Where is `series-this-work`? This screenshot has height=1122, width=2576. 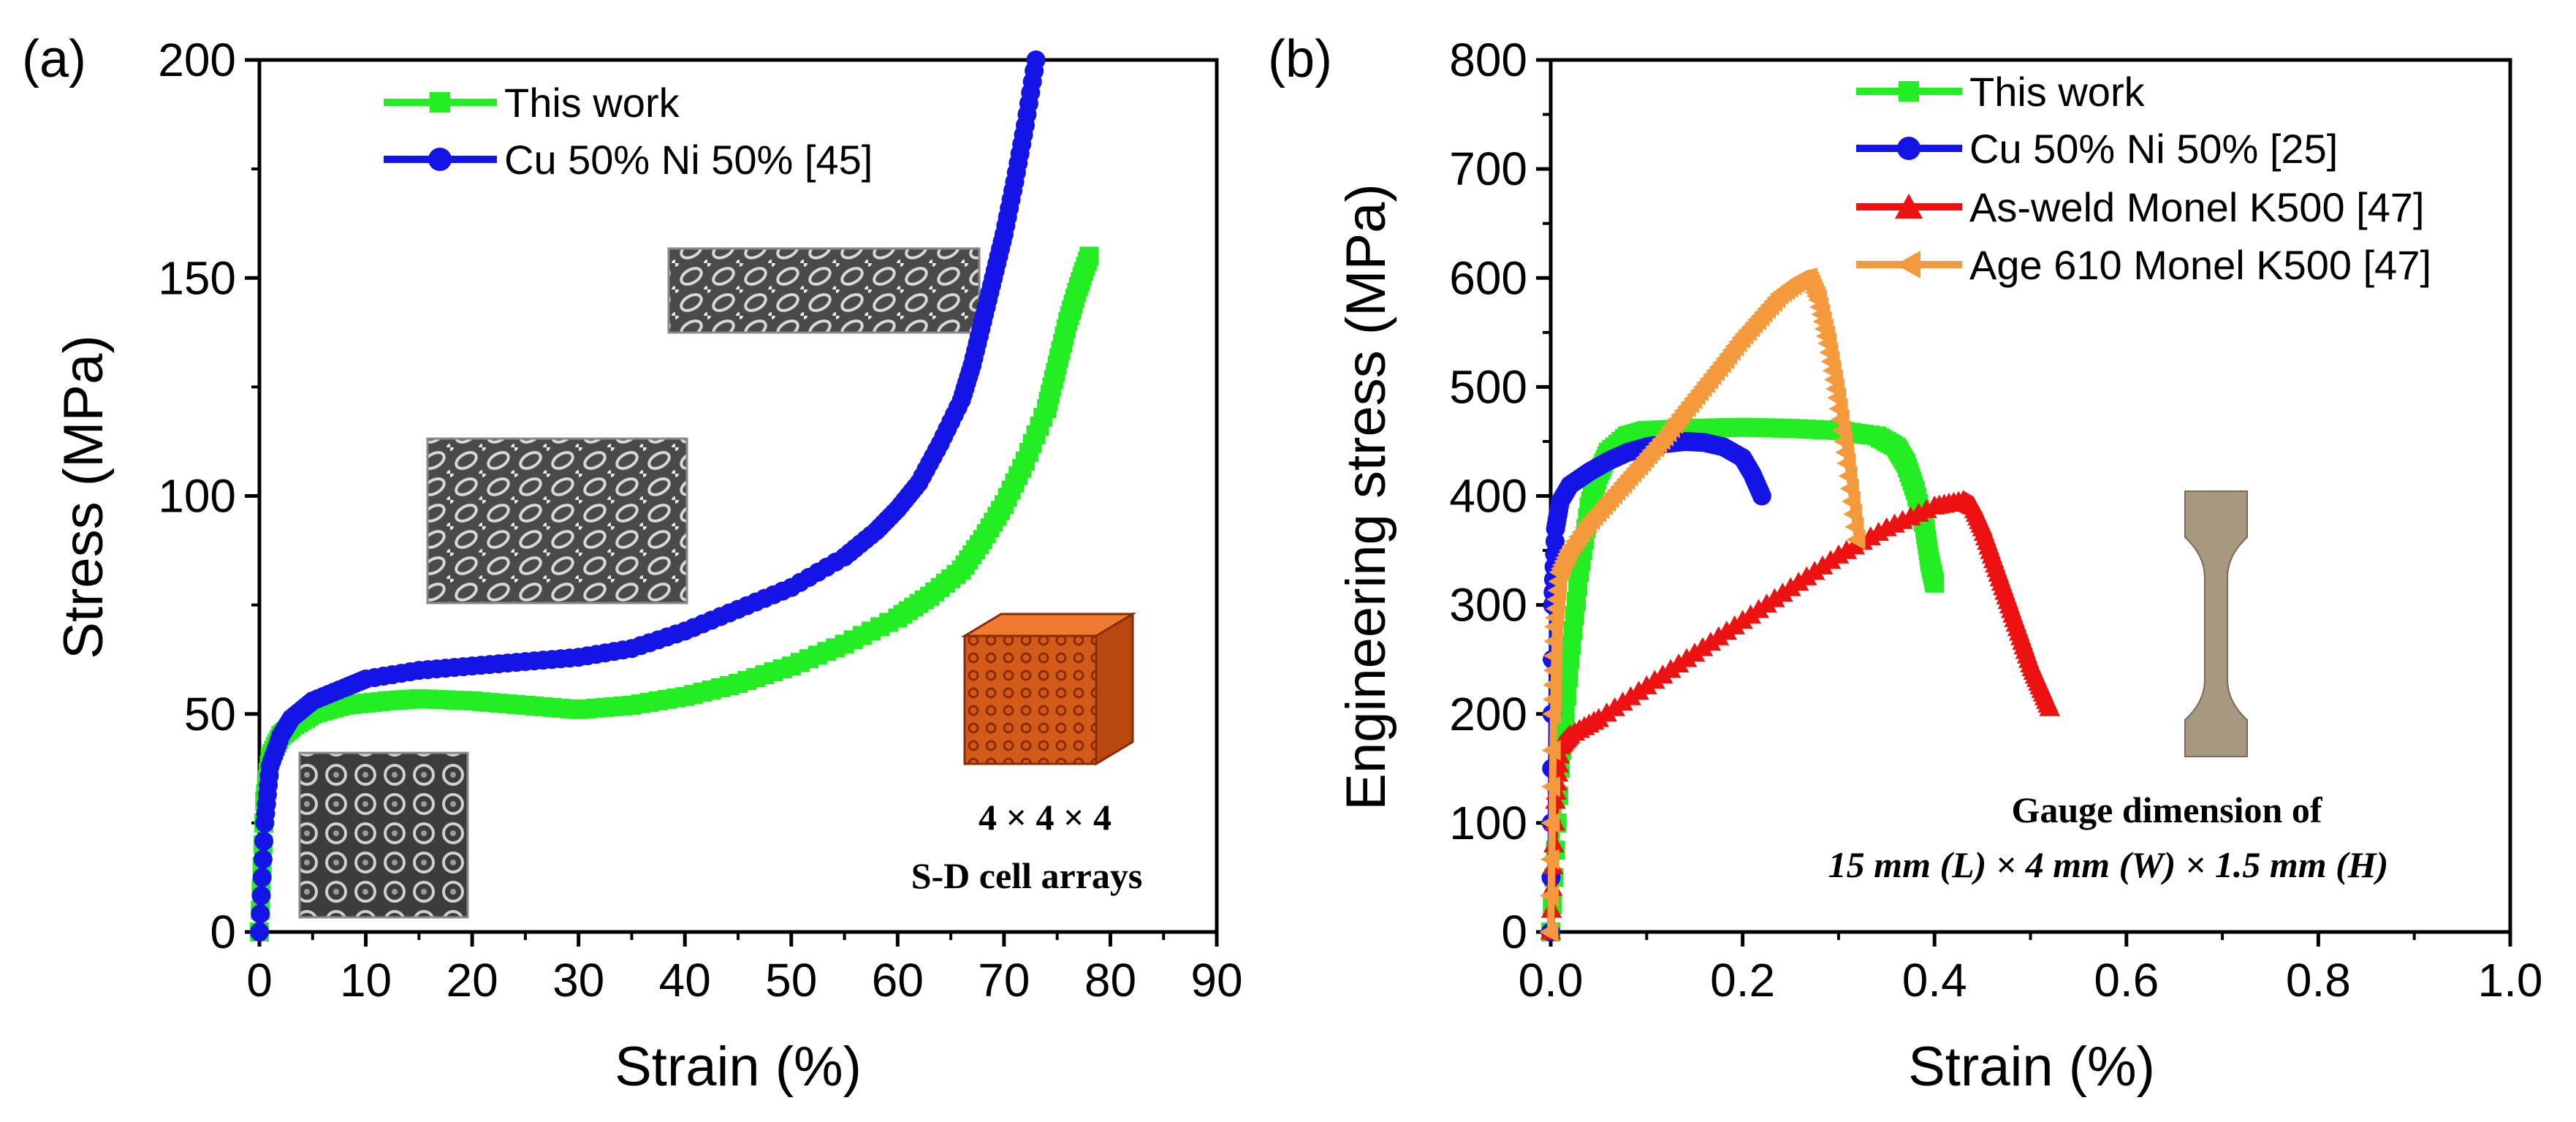 series-this-work is located at coordinates (1743, 679).